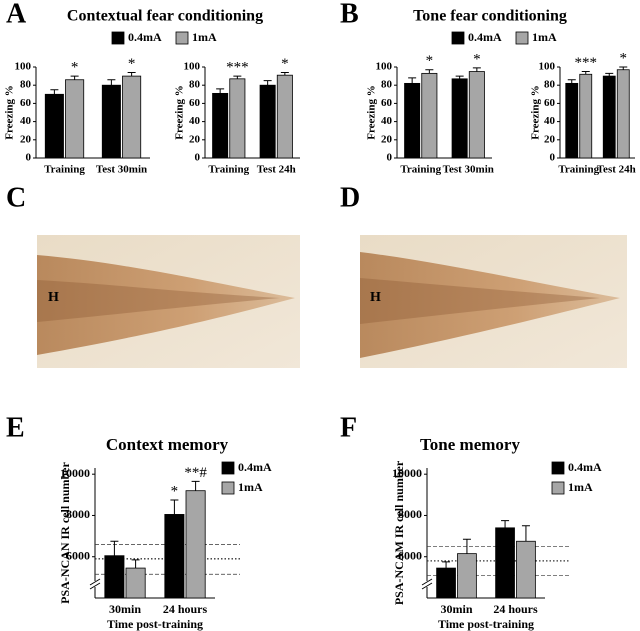 The image size is (640, 631). I want to click on x-tick-label: 30min, so click(125, 609).